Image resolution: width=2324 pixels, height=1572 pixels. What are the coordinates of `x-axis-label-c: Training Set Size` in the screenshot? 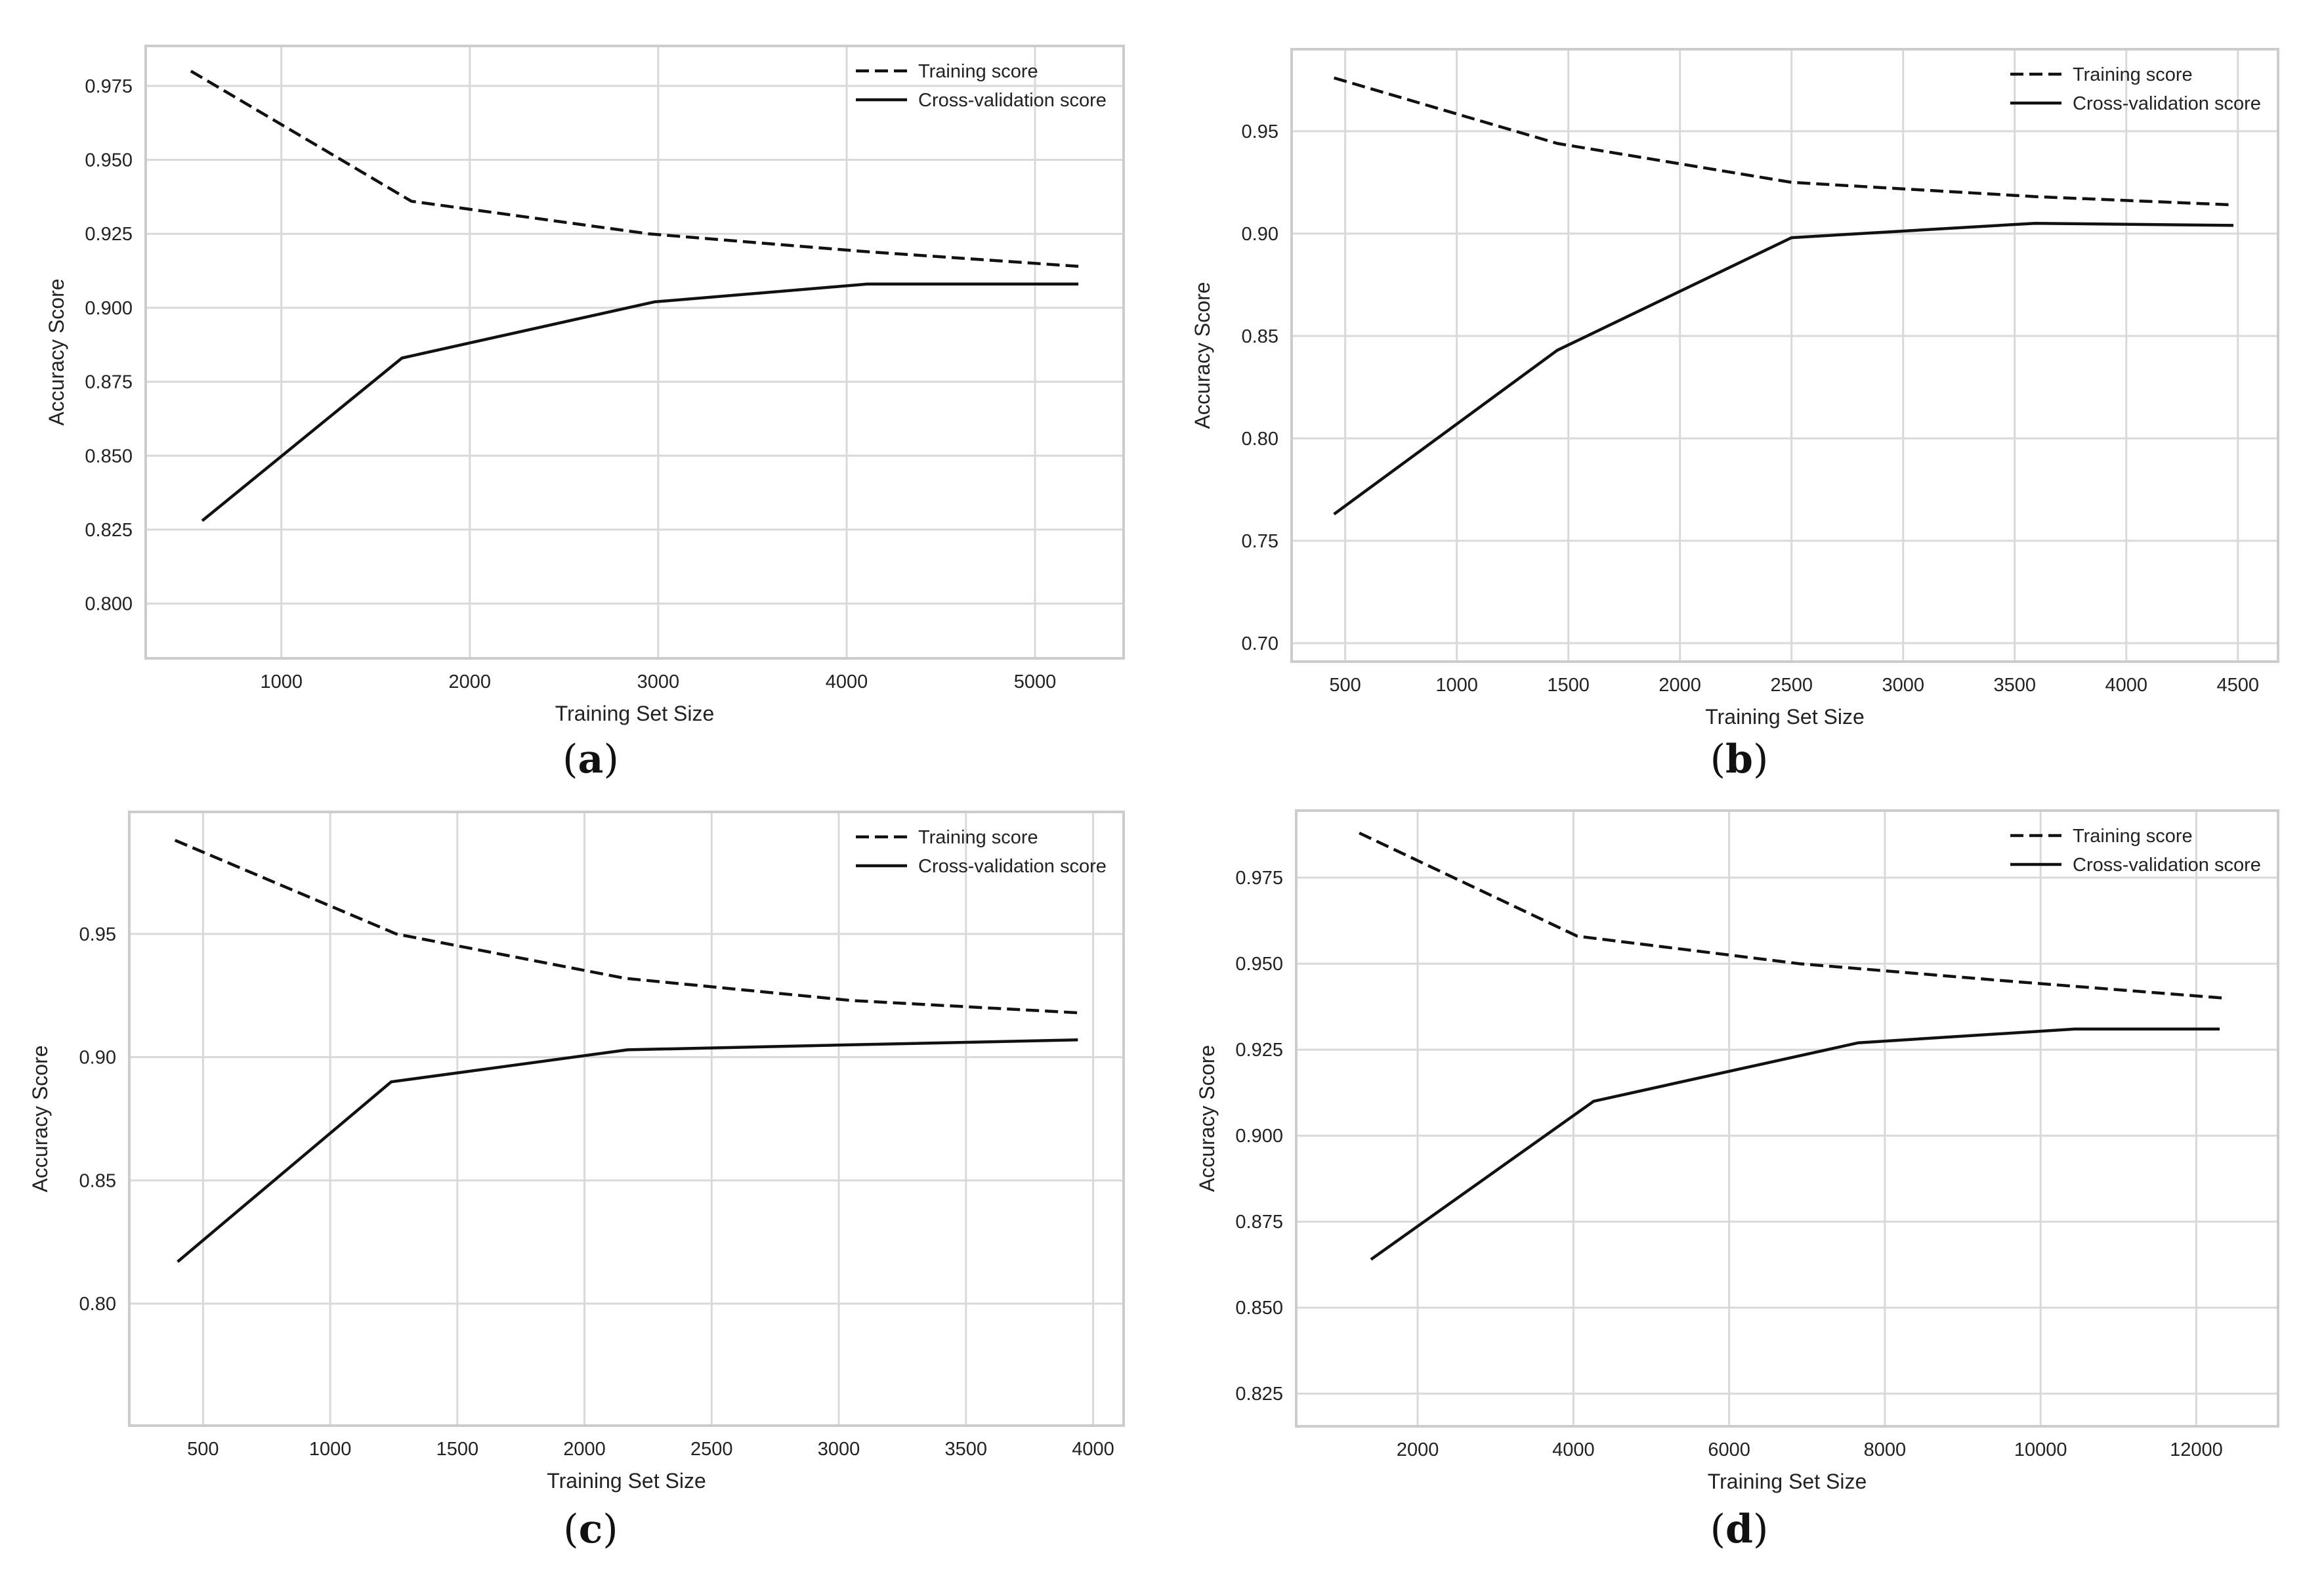 It's located at (626, 1481).